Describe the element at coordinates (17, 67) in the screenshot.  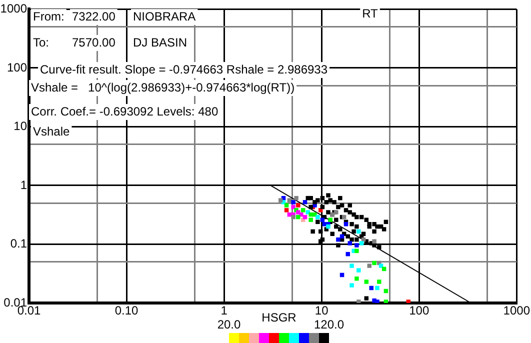
I see `y-tick-label: 100` at that location.